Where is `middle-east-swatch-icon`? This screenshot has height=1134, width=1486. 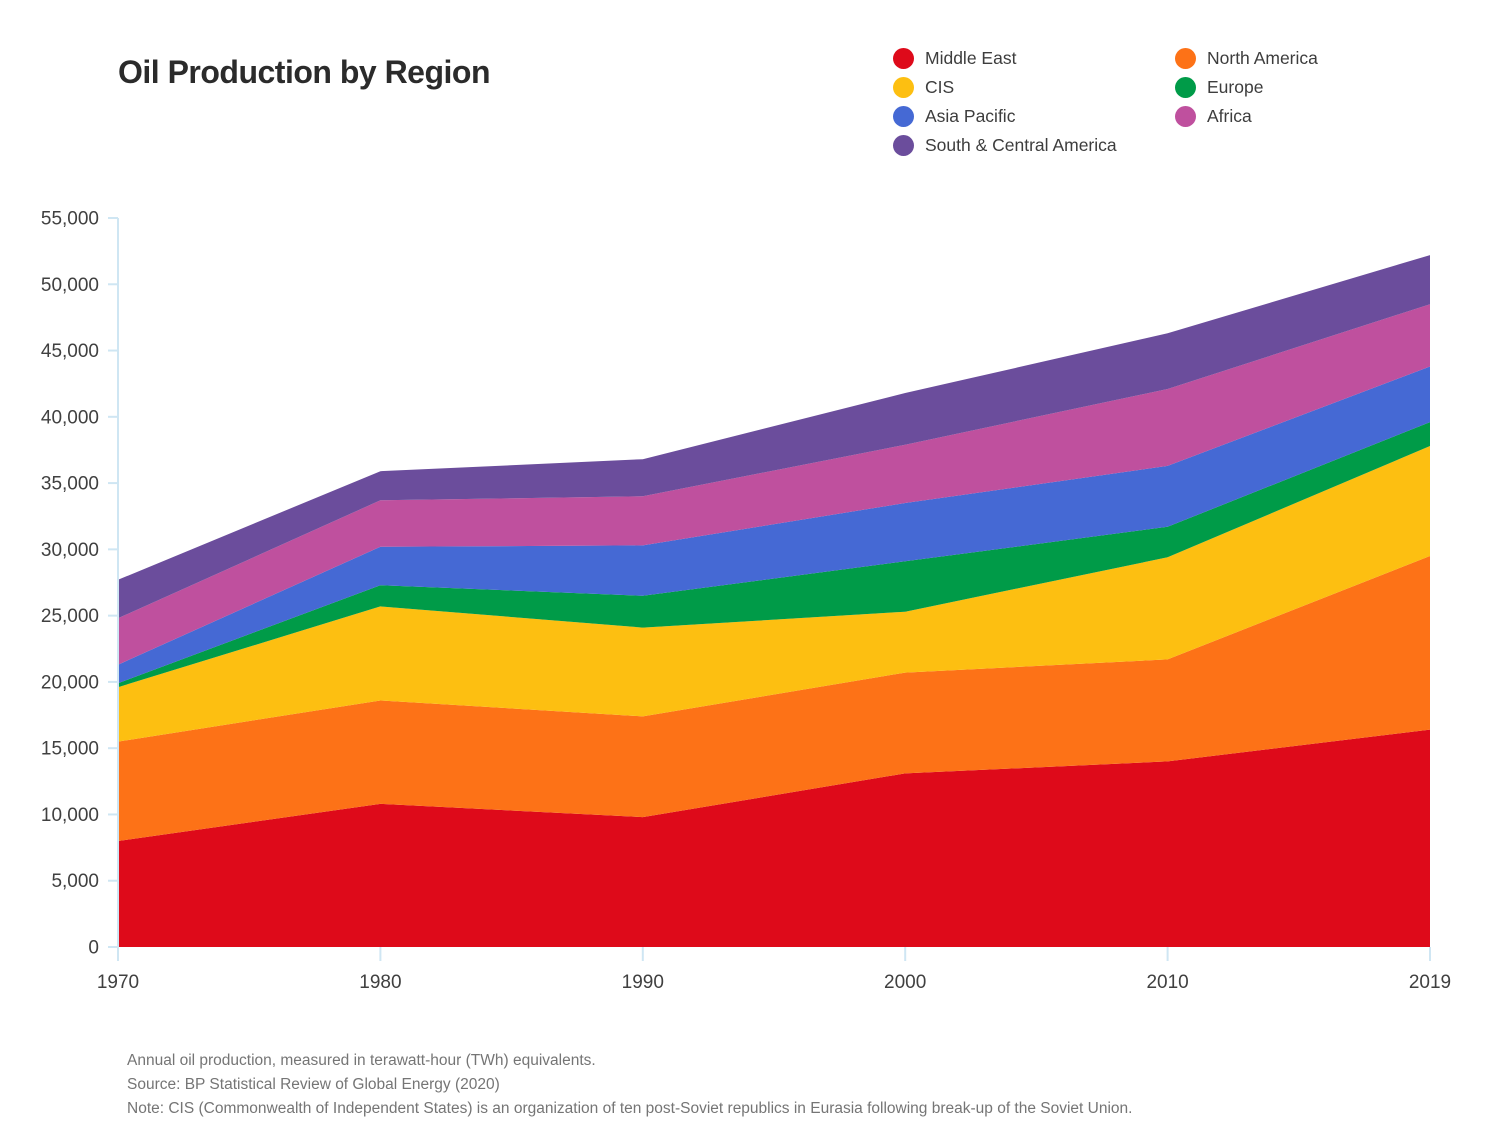 middle-east-swatch-icon is located at coordinates (903, 58).